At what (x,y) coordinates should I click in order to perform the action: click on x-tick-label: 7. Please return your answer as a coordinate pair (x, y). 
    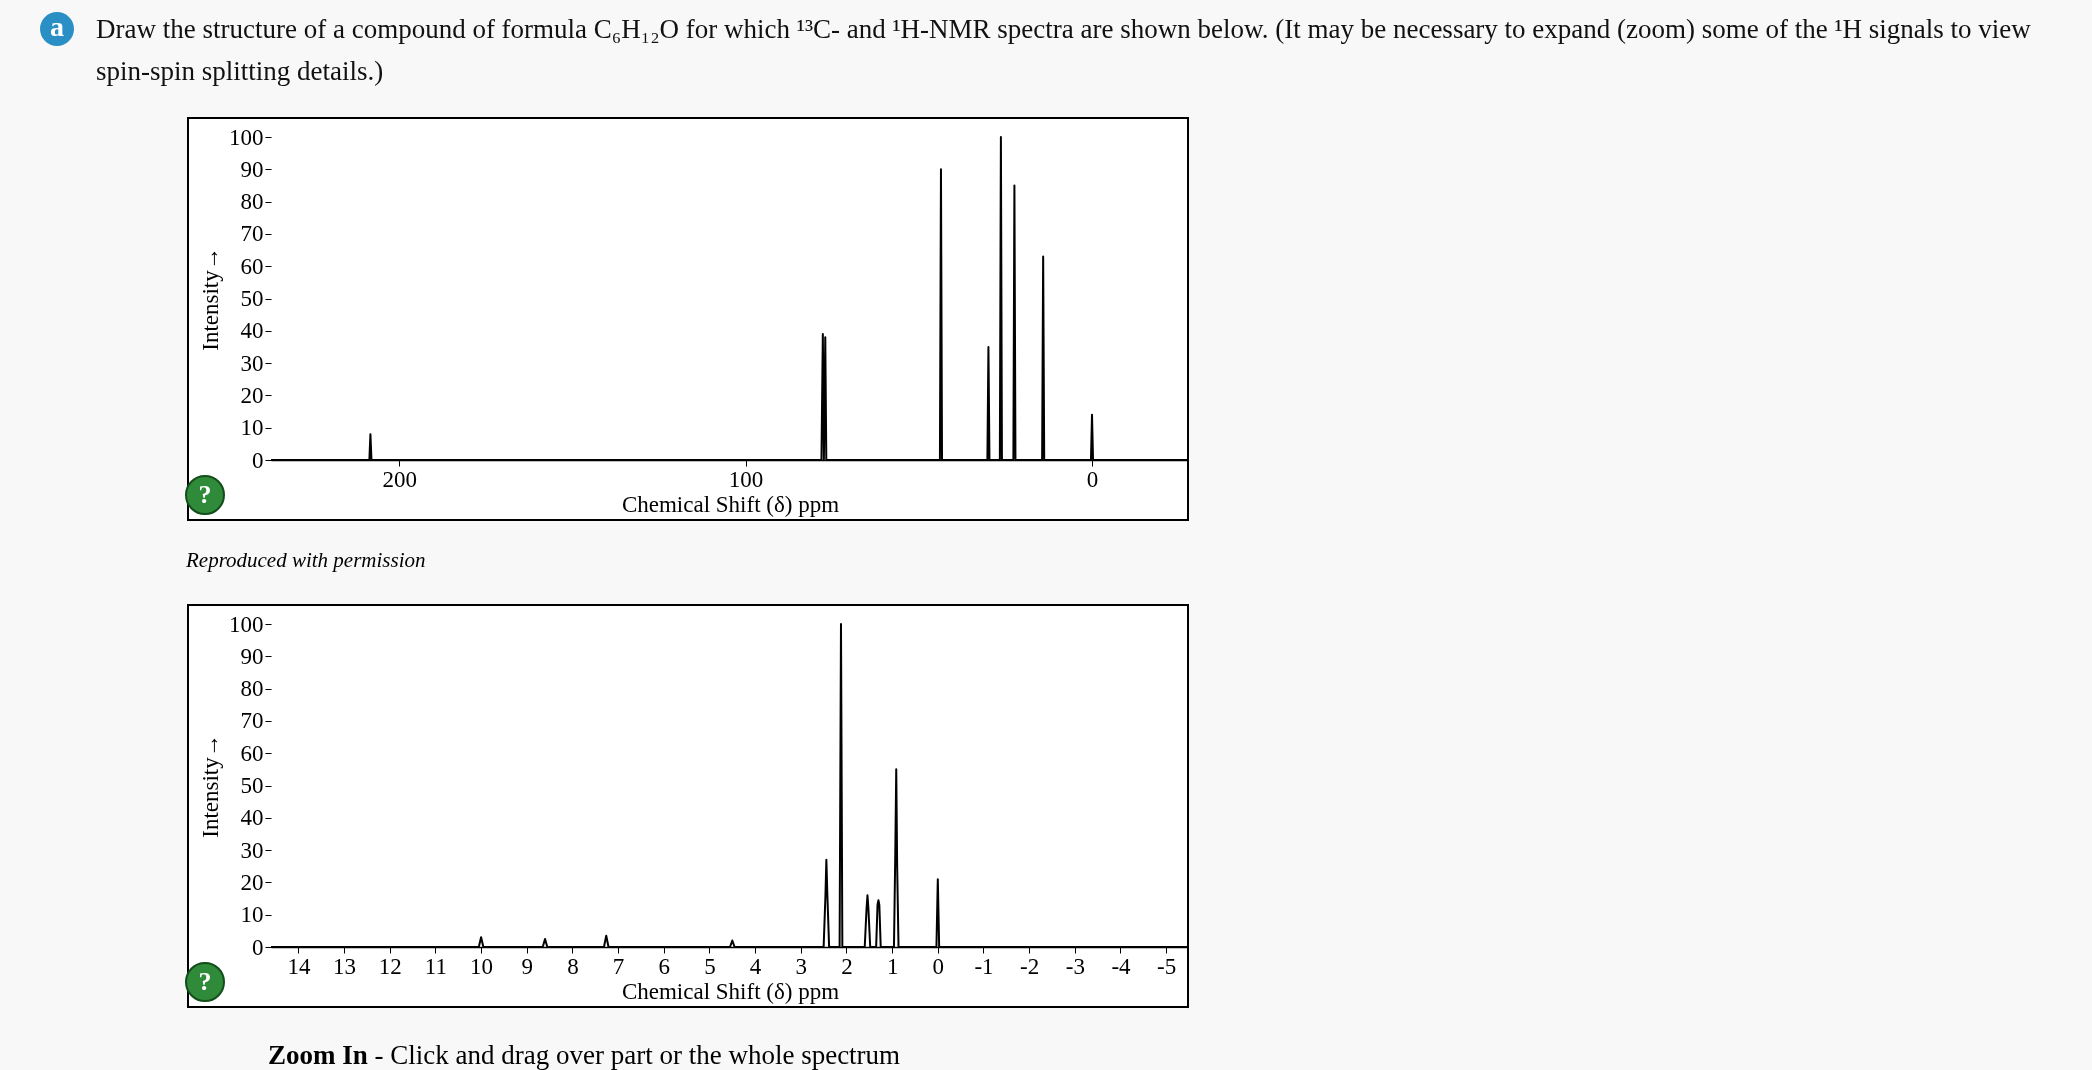
    Looking at the image, I should click on (618, 966).